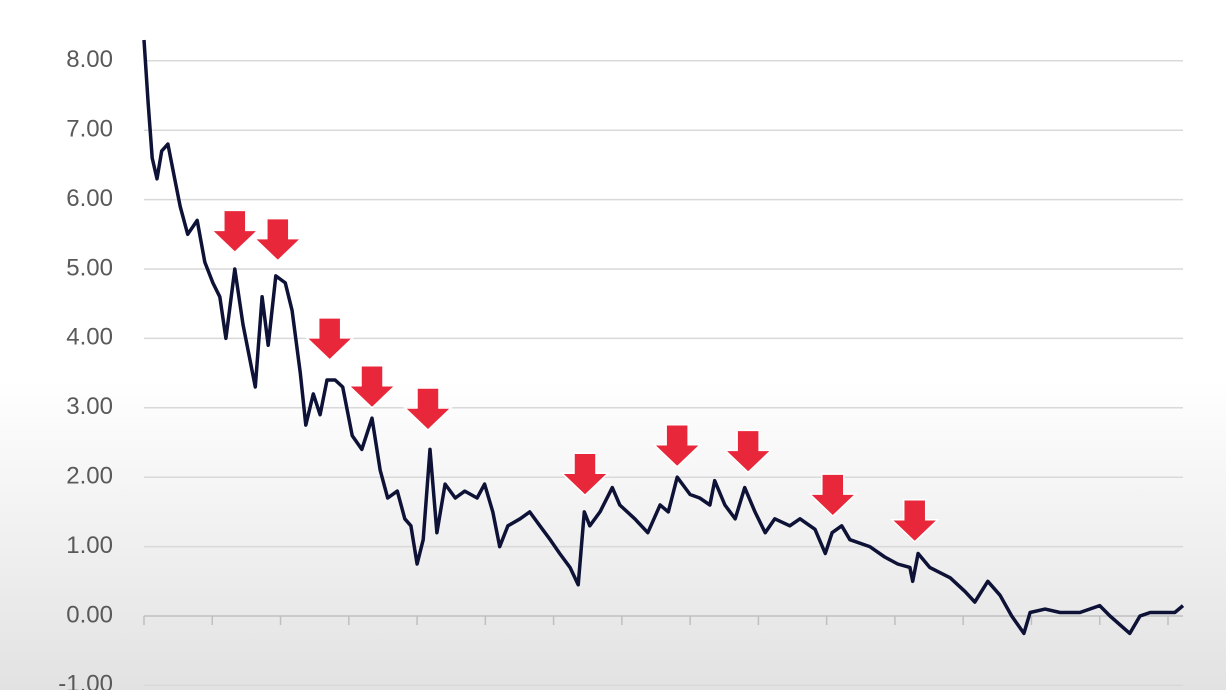  Describe the element at coordinates (89, 2) in the screenshot. I see `y-tick-label: 9.00` at that location.